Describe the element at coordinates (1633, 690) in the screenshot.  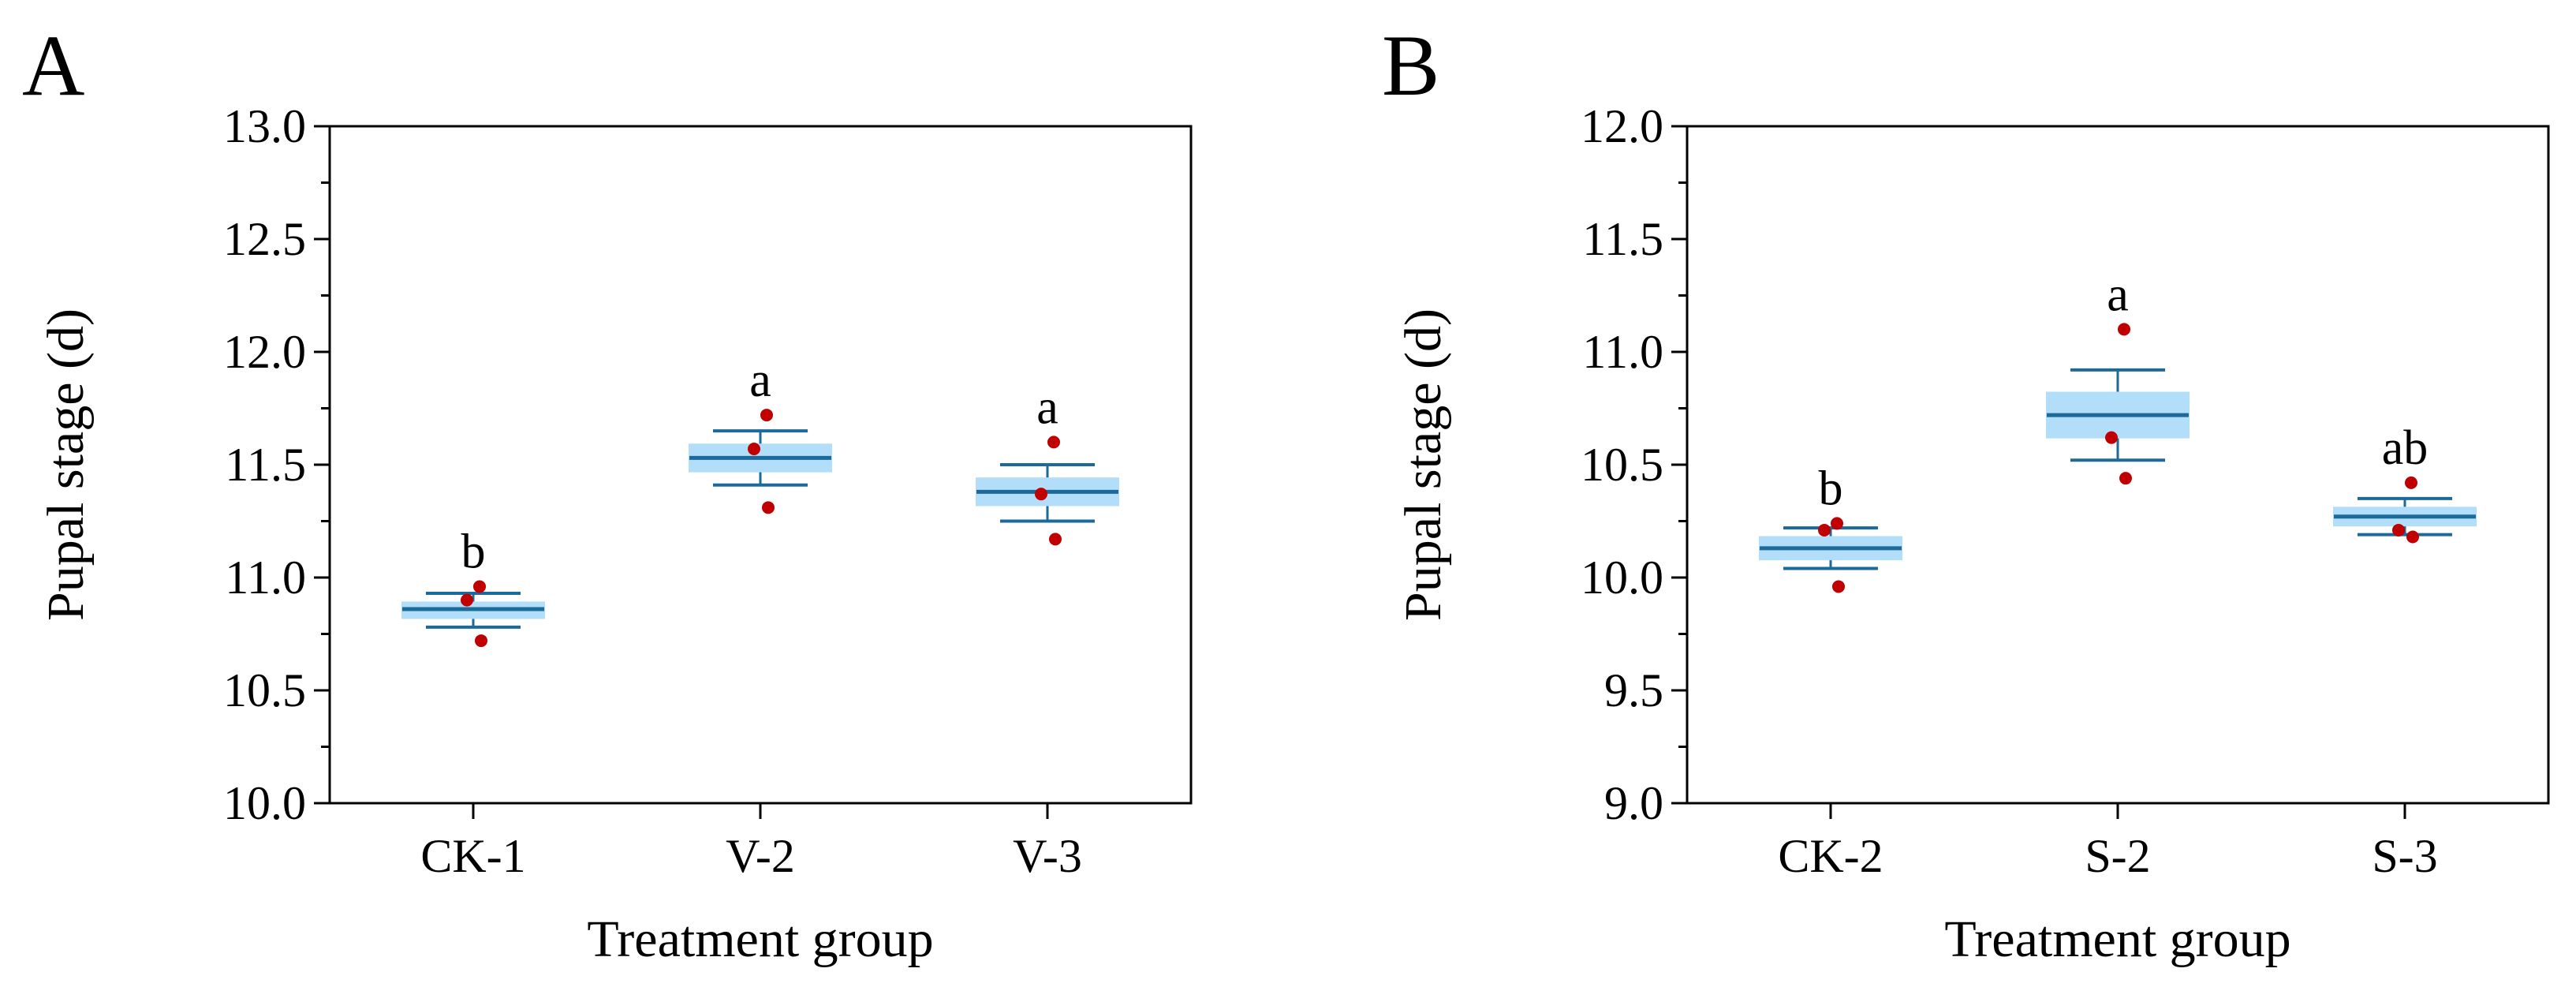
I see `y-tick-label: 9.5` at that location.